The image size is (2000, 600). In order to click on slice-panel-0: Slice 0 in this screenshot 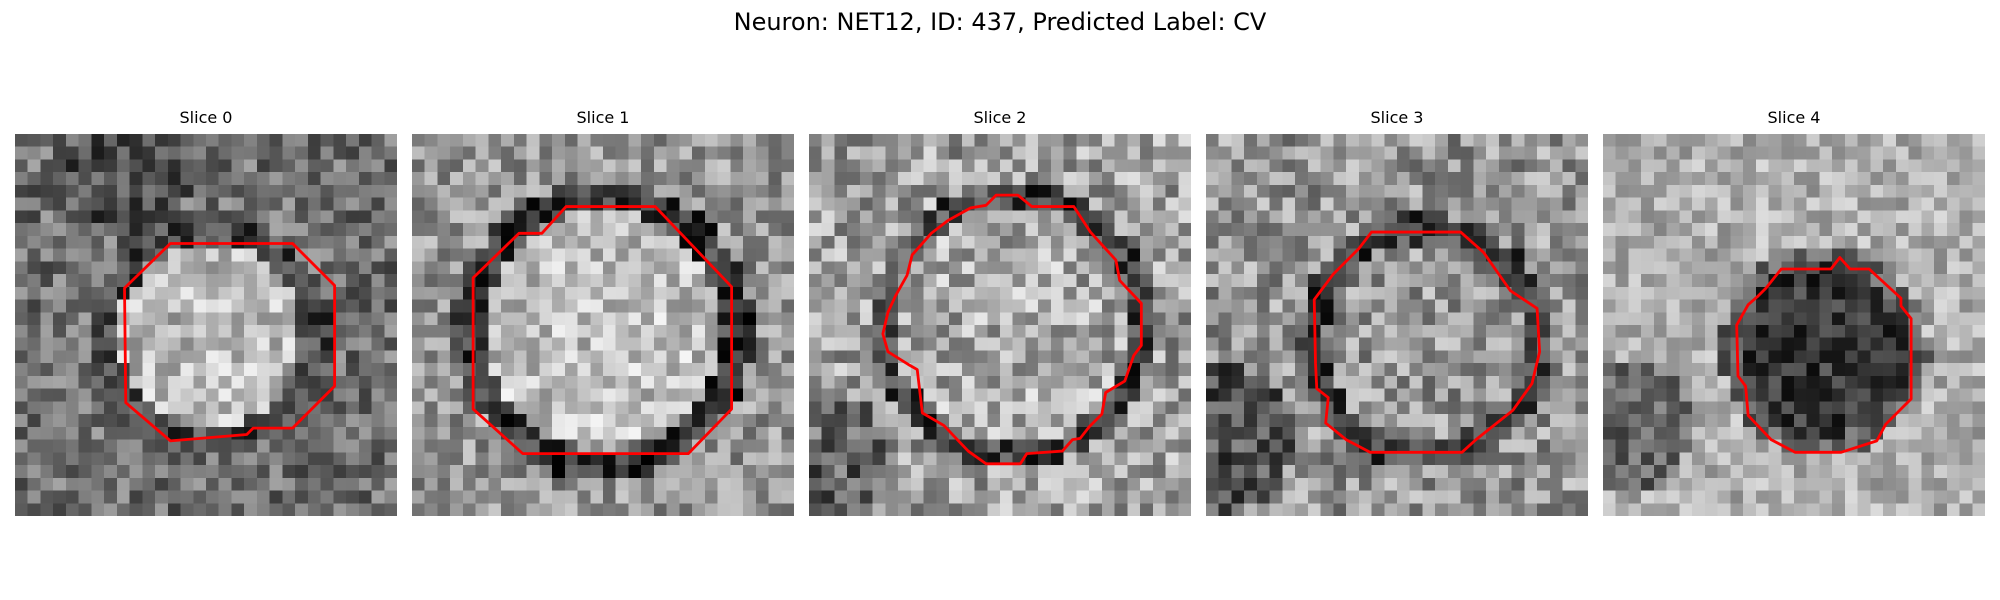, I will do `click(206, 312)`.